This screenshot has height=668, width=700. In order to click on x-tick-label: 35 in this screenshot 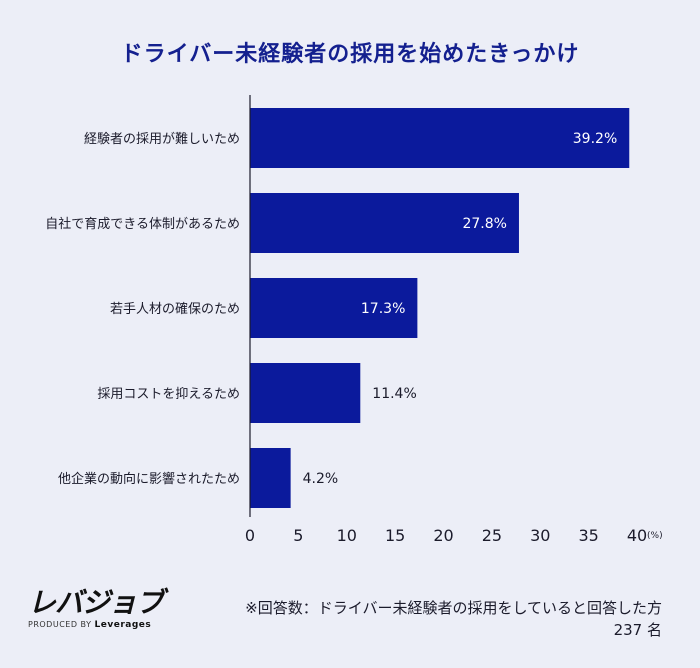, I will do `click(588, 535)`.